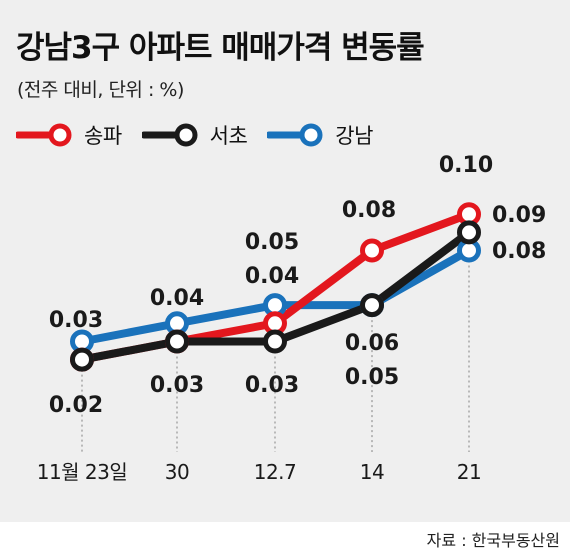  What do you see at coordinates (177, 298) in the screenshot?
I see `data-label-2: 0.04` at bounding box center [177, 298].